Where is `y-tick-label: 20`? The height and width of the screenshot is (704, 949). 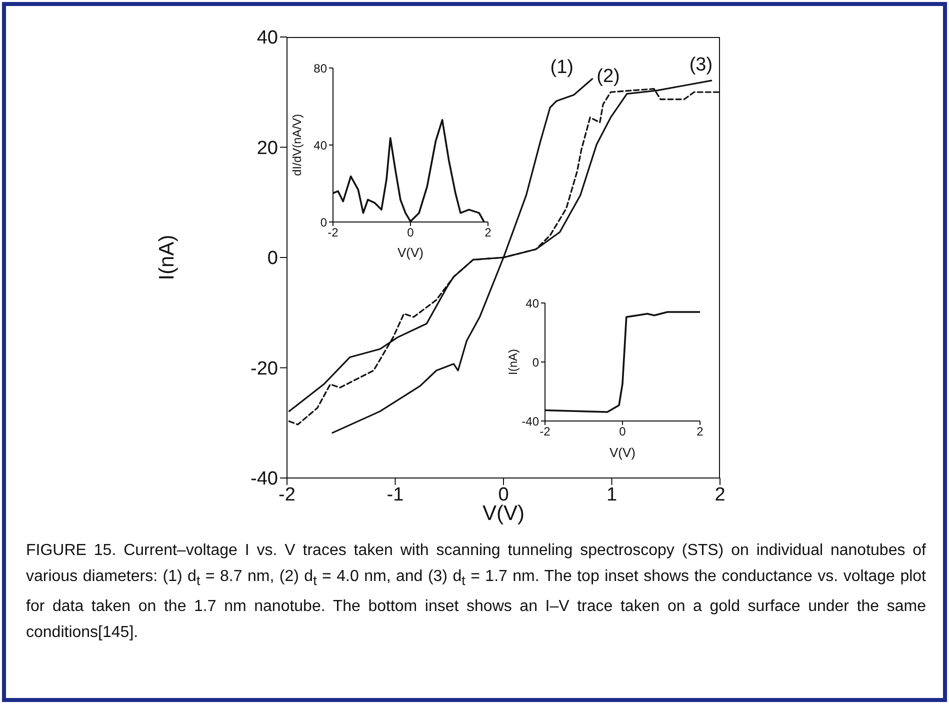 y-tick-label: 20 is located at coordinates (267, 148).